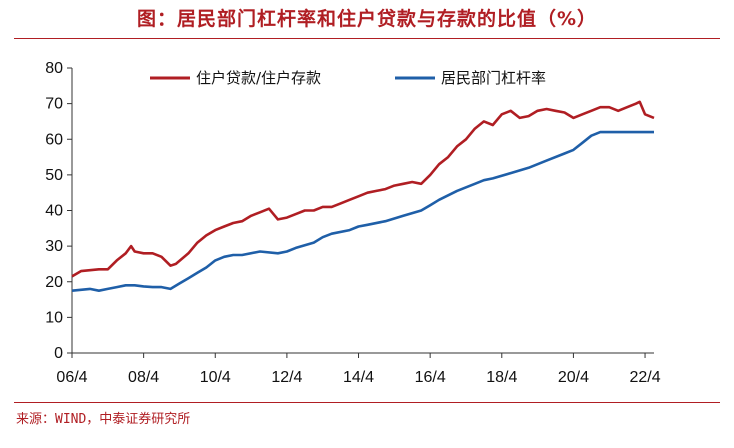  I want to click on source-note: 来源：WIND，中泰证券研究所, so click(103, 419).